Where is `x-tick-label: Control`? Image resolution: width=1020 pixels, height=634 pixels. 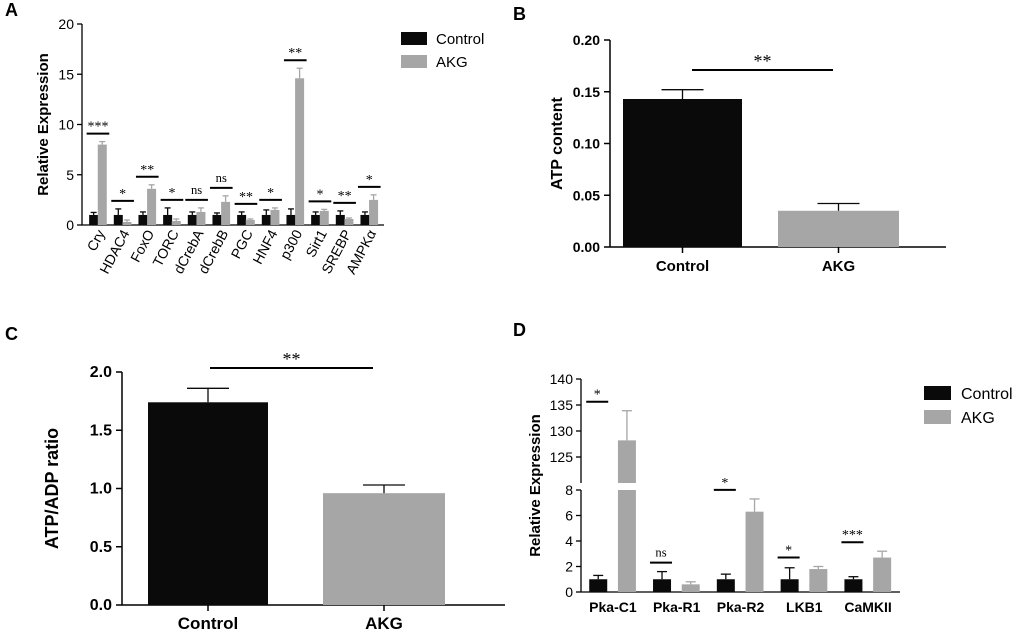
x-tick-label: Control is located at coordinates (208, 623).